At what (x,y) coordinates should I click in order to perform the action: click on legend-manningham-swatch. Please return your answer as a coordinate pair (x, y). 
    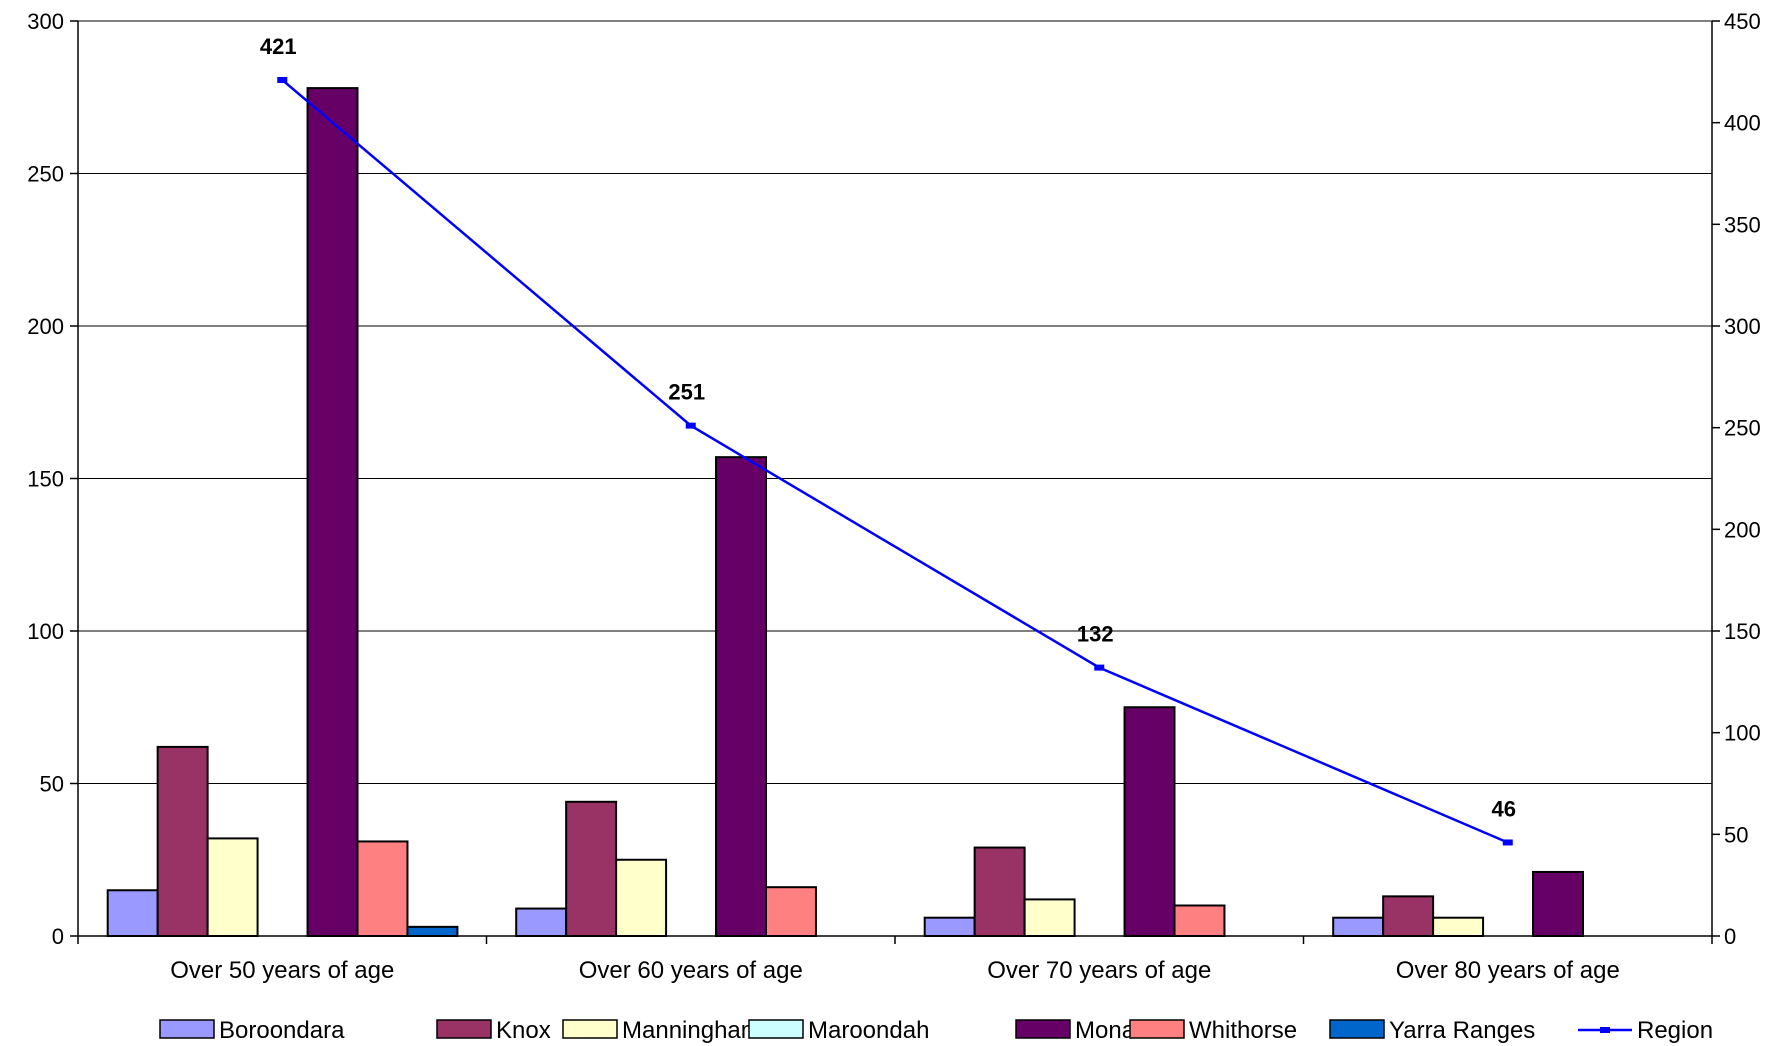
    Looking at the image, I should click on (590, 1029).